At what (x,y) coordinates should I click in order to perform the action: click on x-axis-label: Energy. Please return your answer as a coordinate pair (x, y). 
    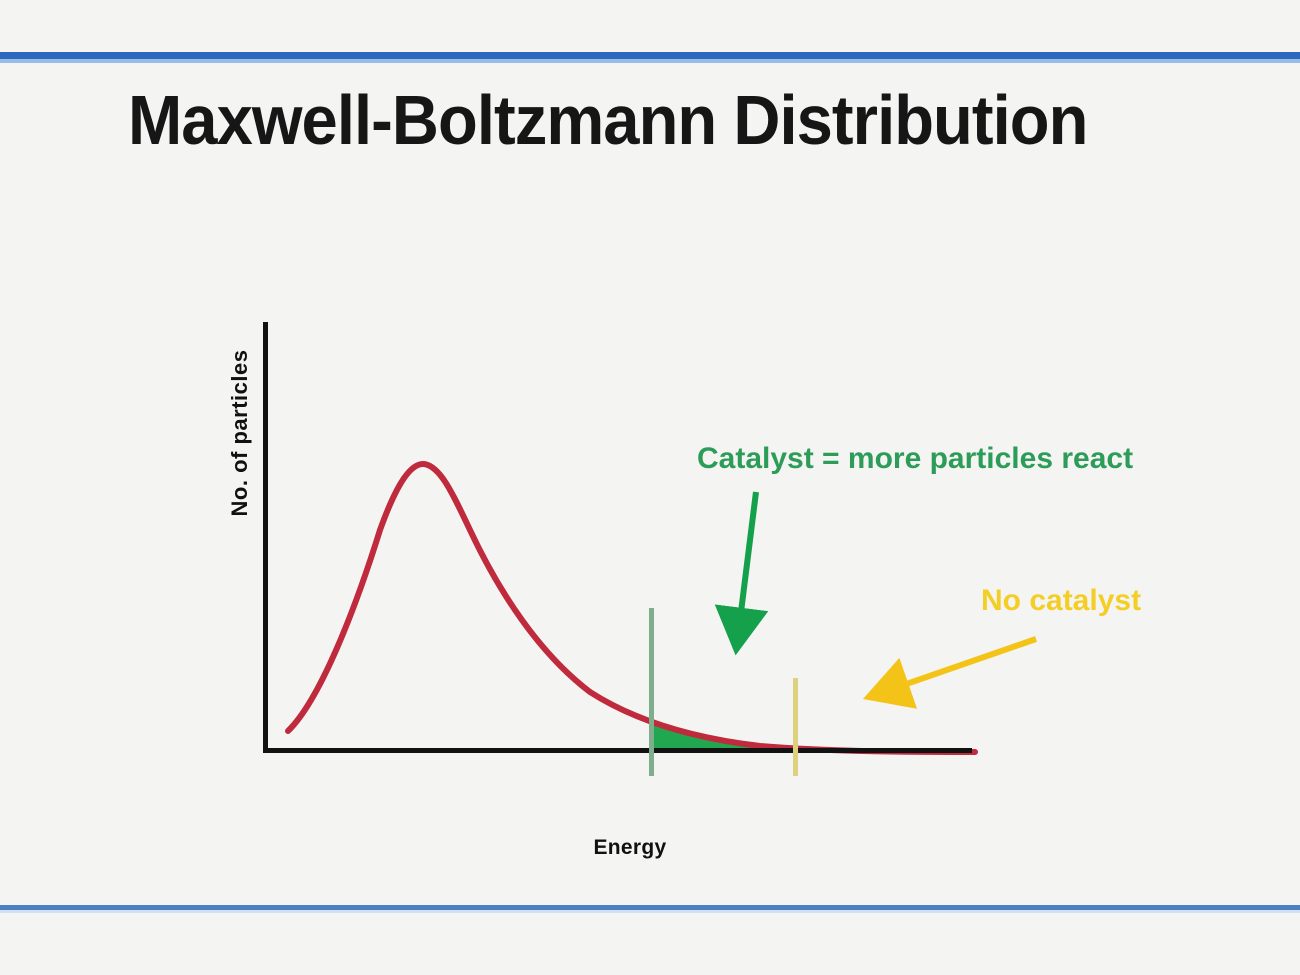
    Looking at the image, I should click on (630, 847).